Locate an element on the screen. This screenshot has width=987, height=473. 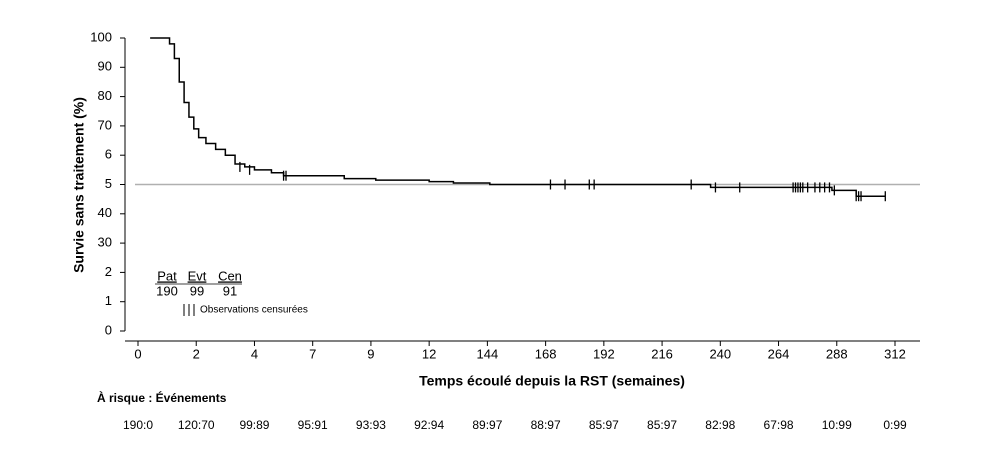
at-risk-label: 120:70 is located at coordinates (196, 425).